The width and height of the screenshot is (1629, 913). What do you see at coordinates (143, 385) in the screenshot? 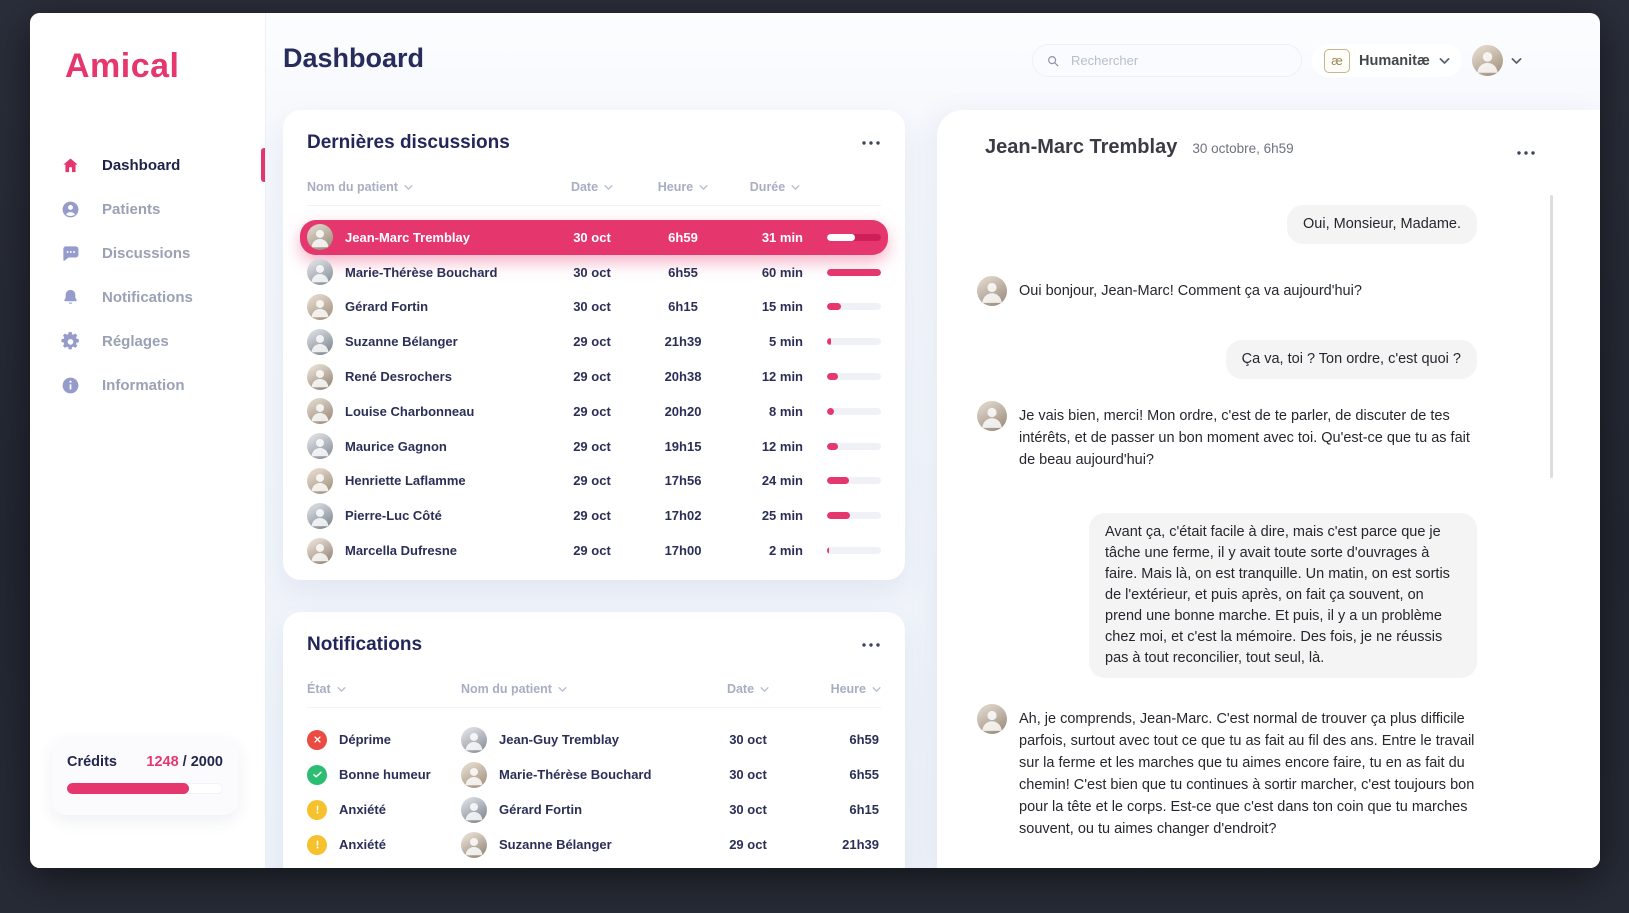
I see `sidebar-item-label: Information` at bounding box center [143, 385].